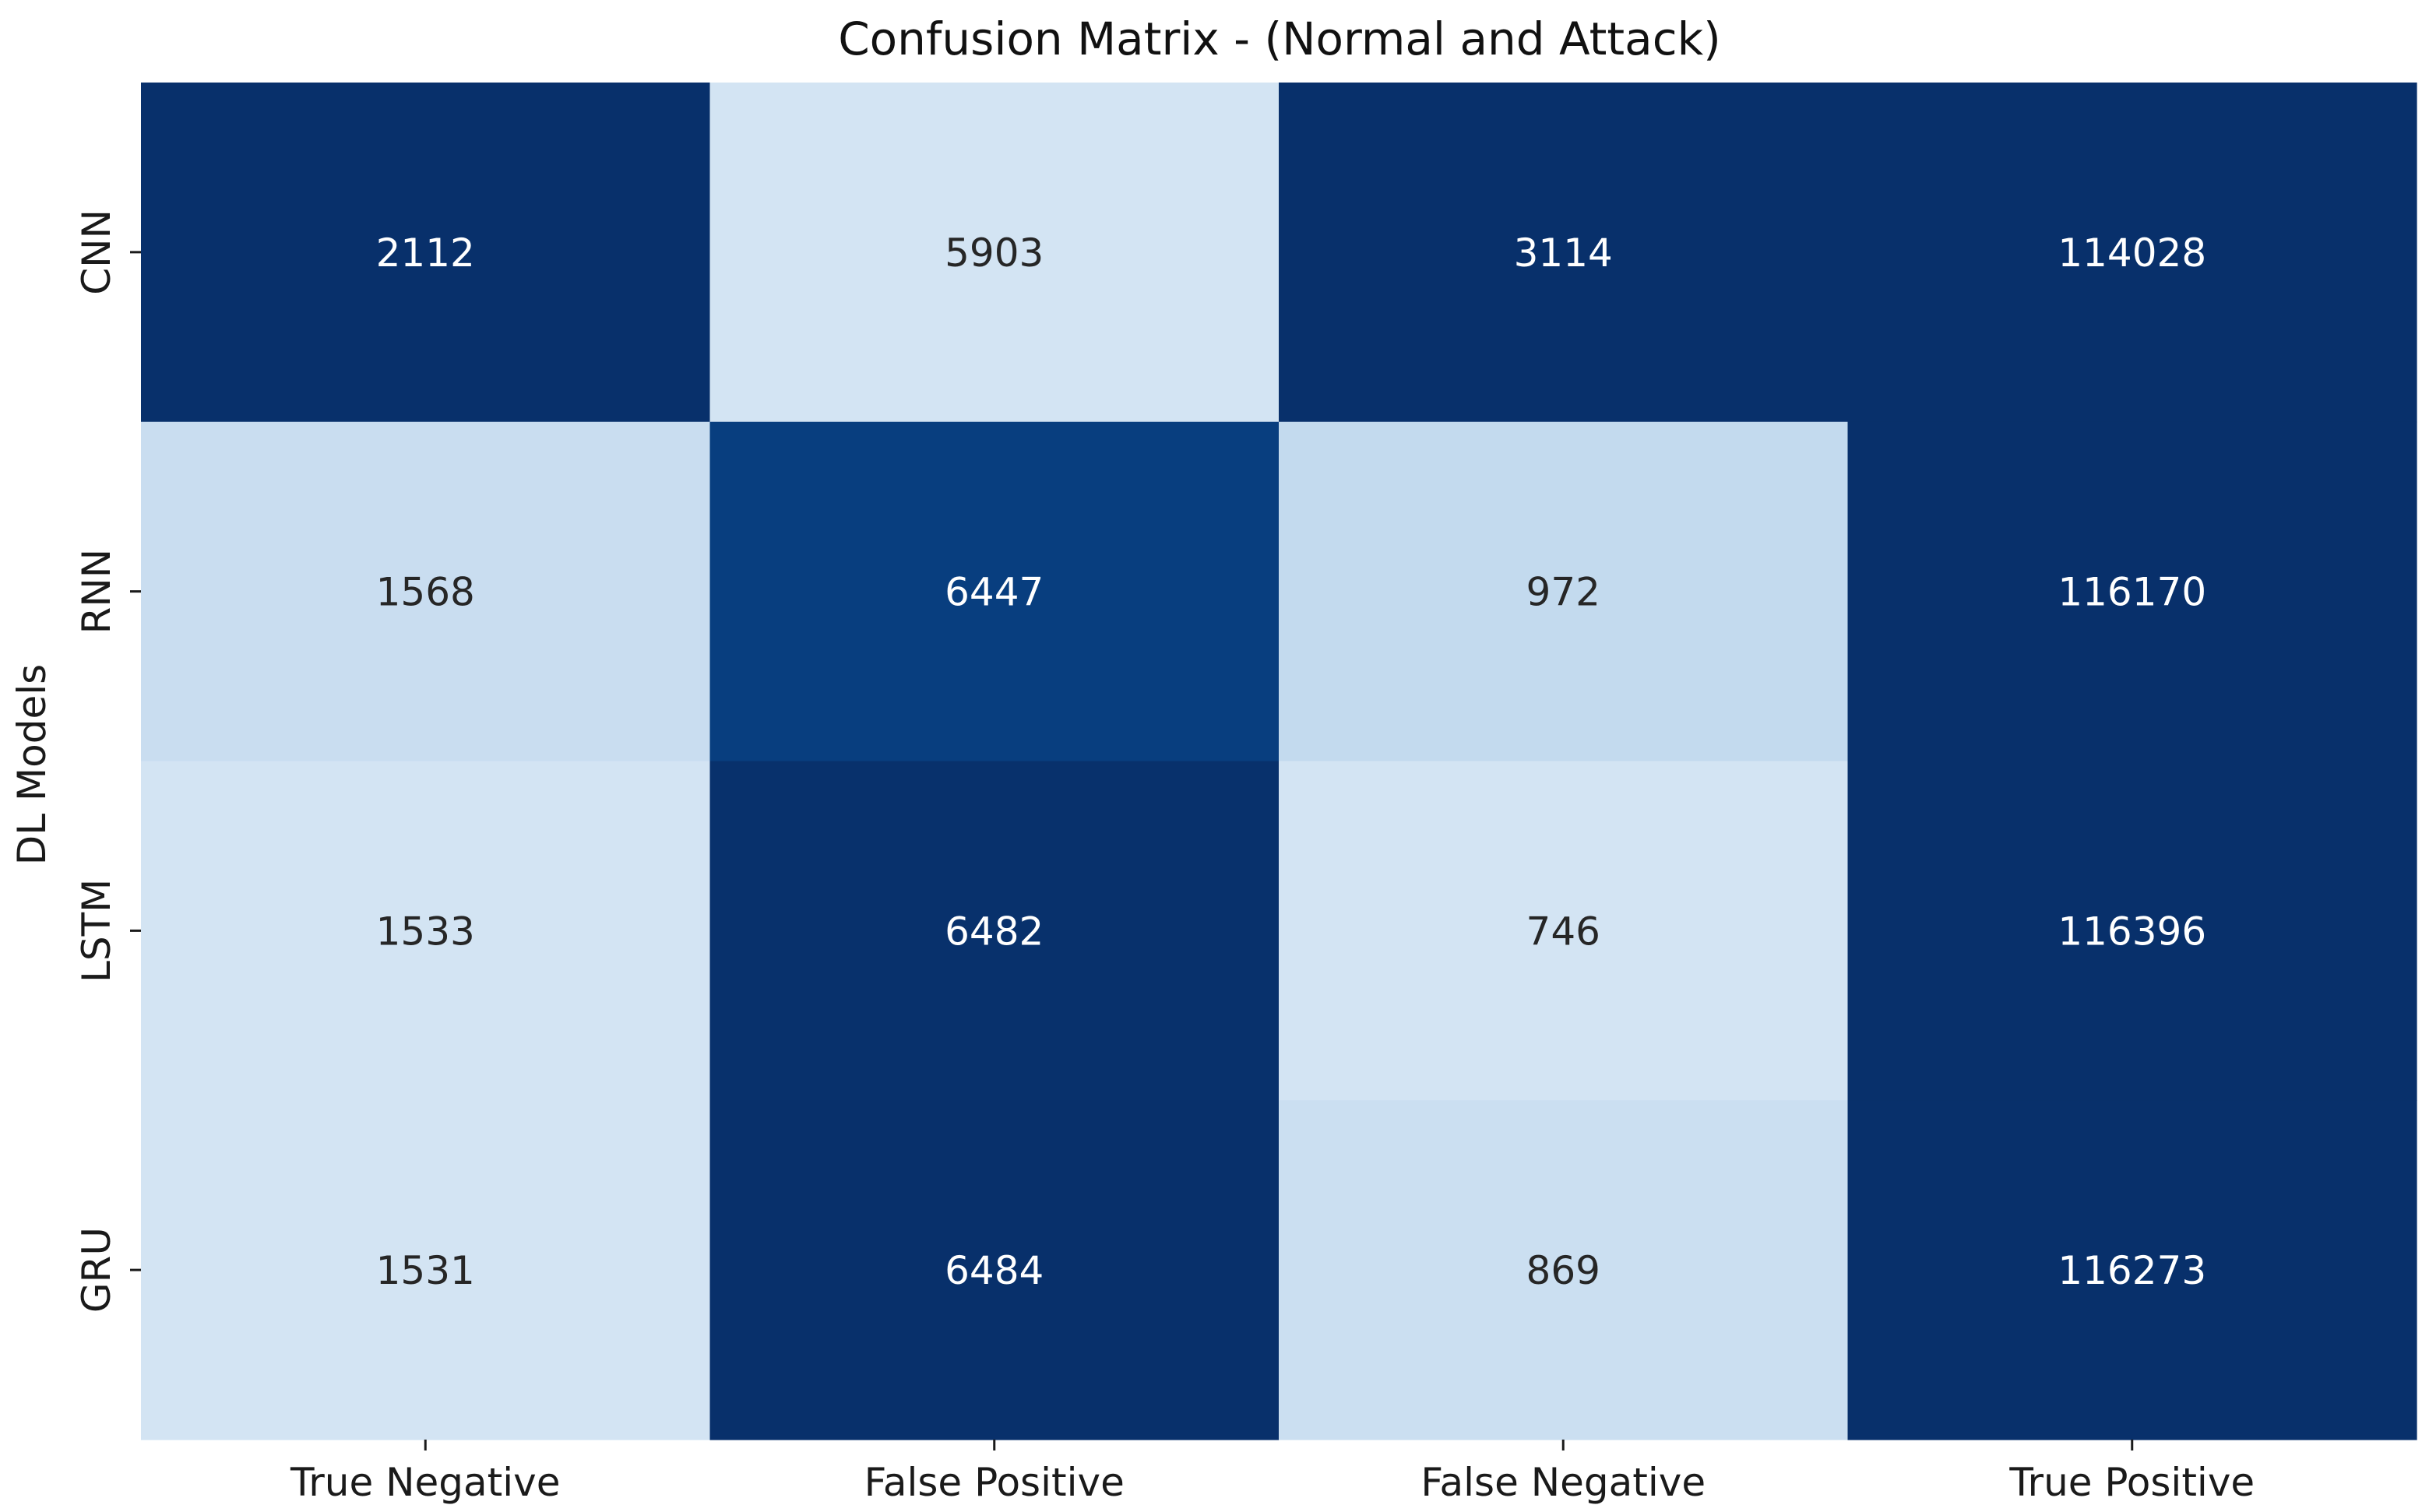 This screenshot has width=2429, height=1512. What do you see at coordinates (425, 1482) in the screenshot?
I see `x-tick-label: True Negative` at bounding box center [425, 1482].